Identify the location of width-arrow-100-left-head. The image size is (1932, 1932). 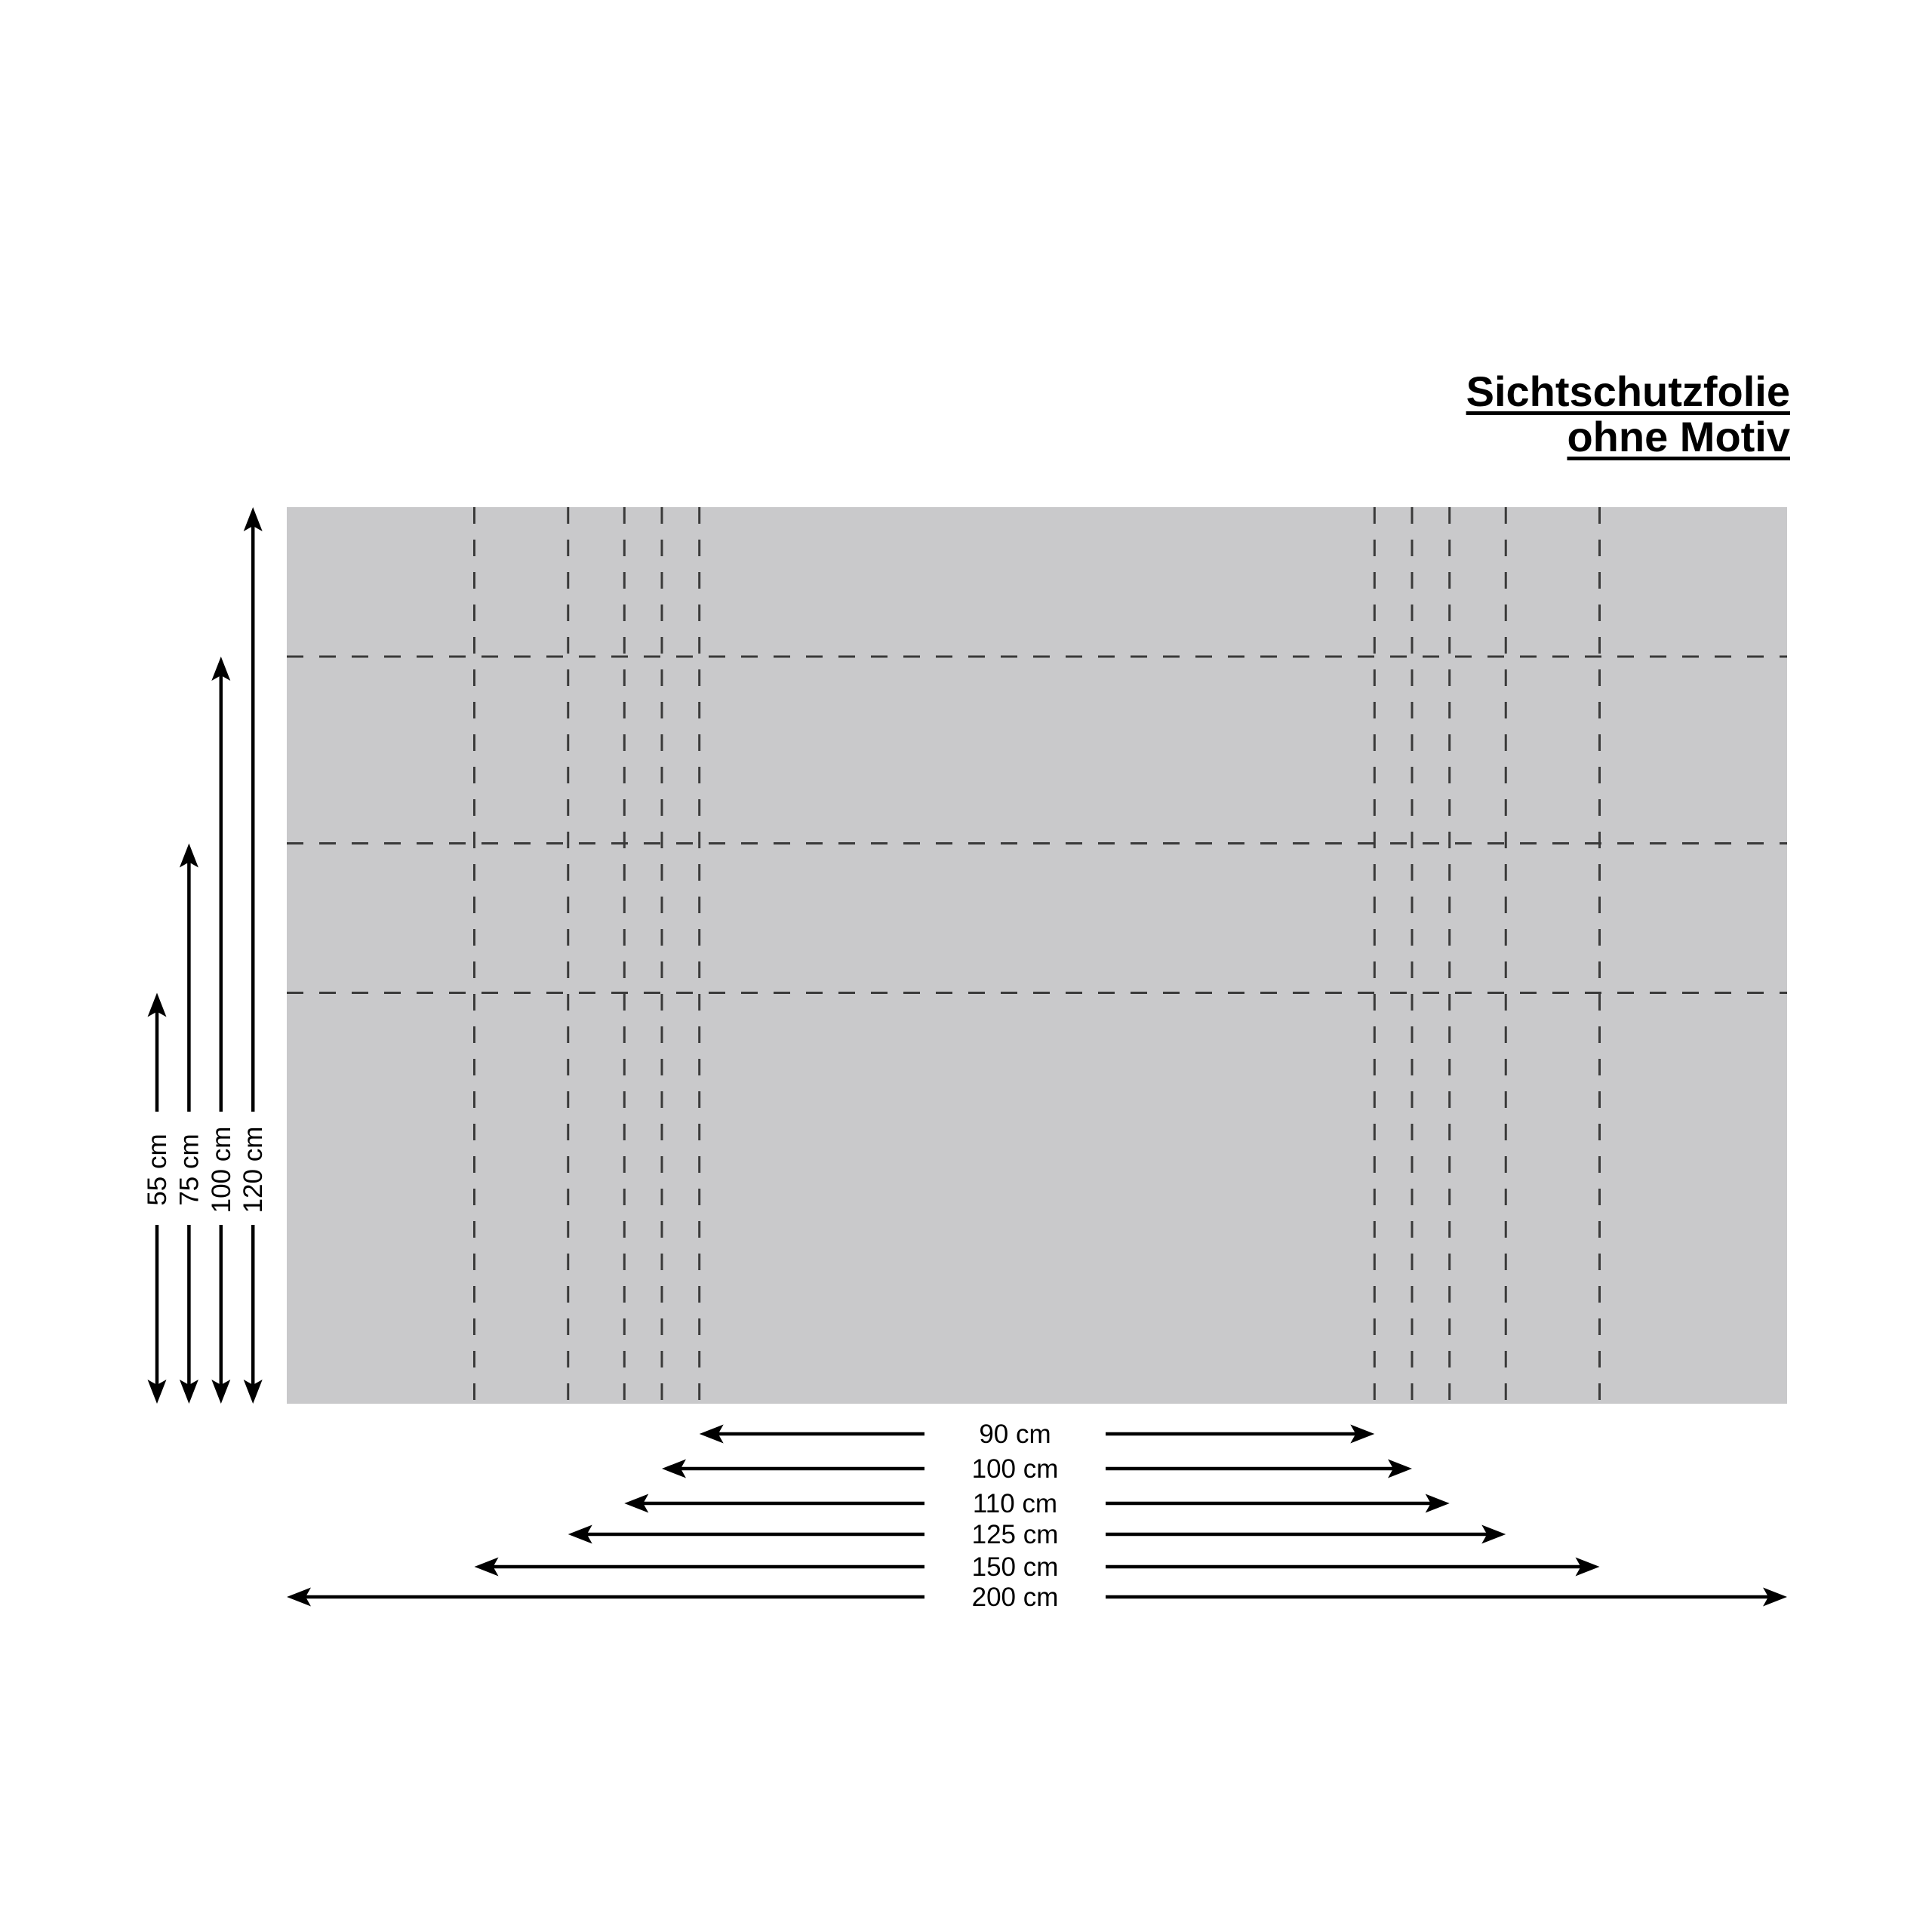
(674, 1468).